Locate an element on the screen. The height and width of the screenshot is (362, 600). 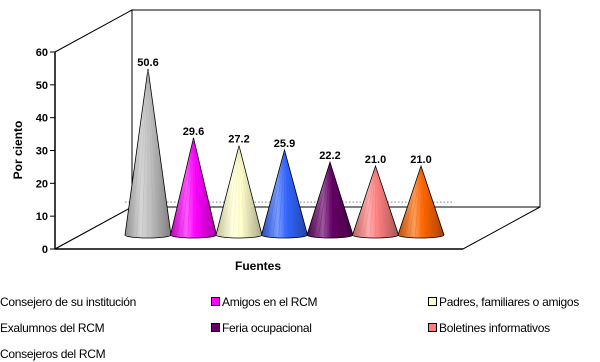
legend-label: Consejeros del RCM is located at coordinates (53, 354).